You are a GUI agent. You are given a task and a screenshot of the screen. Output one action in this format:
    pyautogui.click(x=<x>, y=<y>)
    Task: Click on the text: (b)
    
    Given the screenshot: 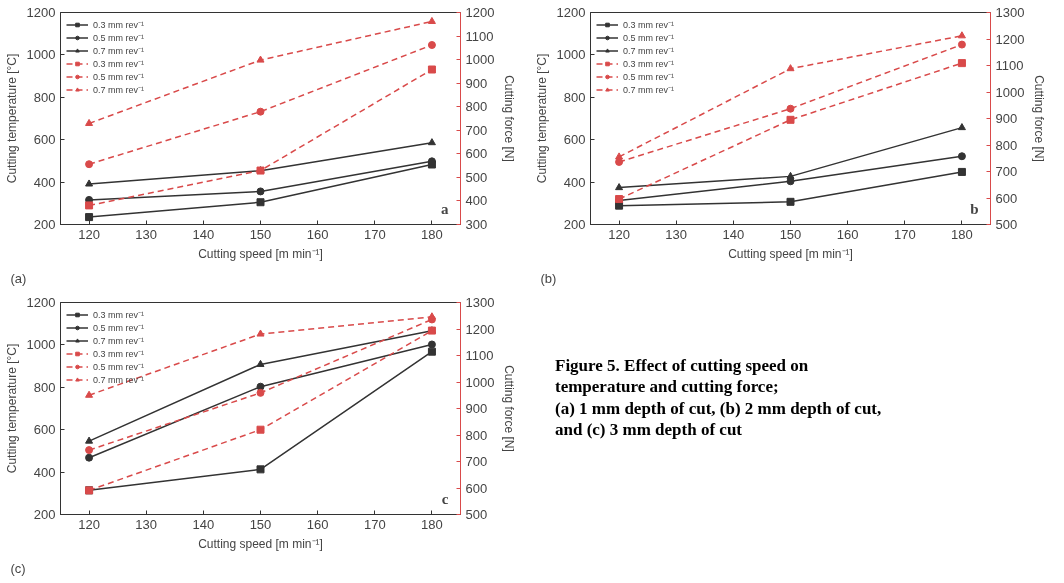 What is the action you would take?
    pyautogui.click(x=548, y=278)
    